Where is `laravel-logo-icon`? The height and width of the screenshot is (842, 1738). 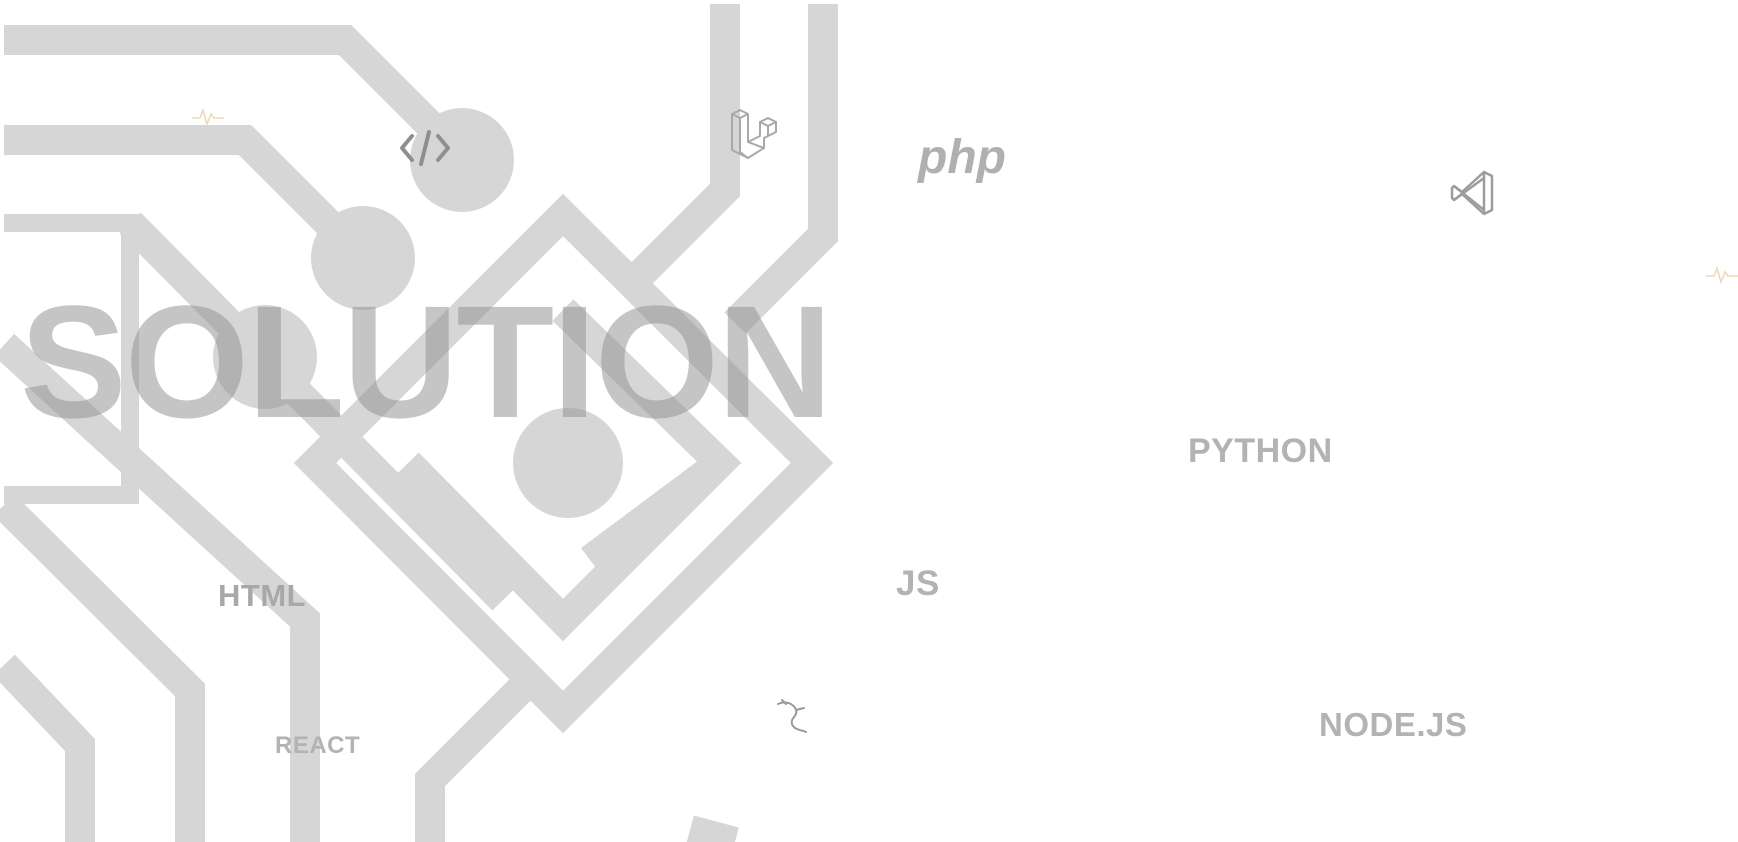 laravel-logo-icon is located at coordinates (754, 134).